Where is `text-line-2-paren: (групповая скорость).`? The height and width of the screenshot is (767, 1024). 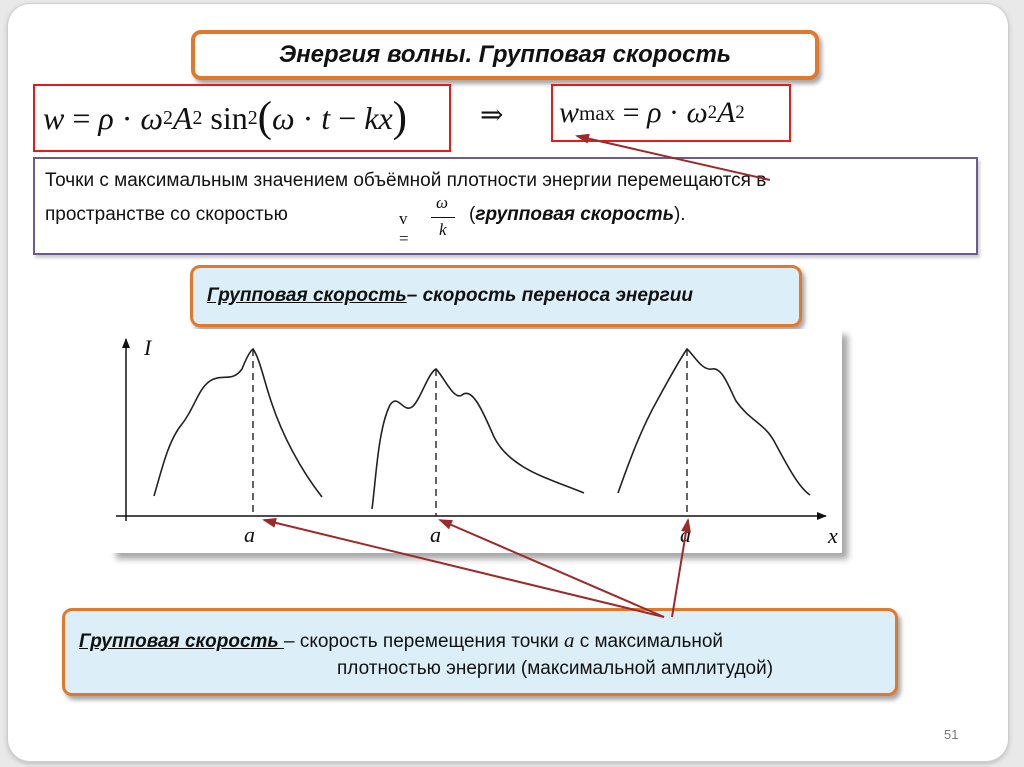
text-line-2-paren: (групповая скорость). is located at coordinates (577, 215).